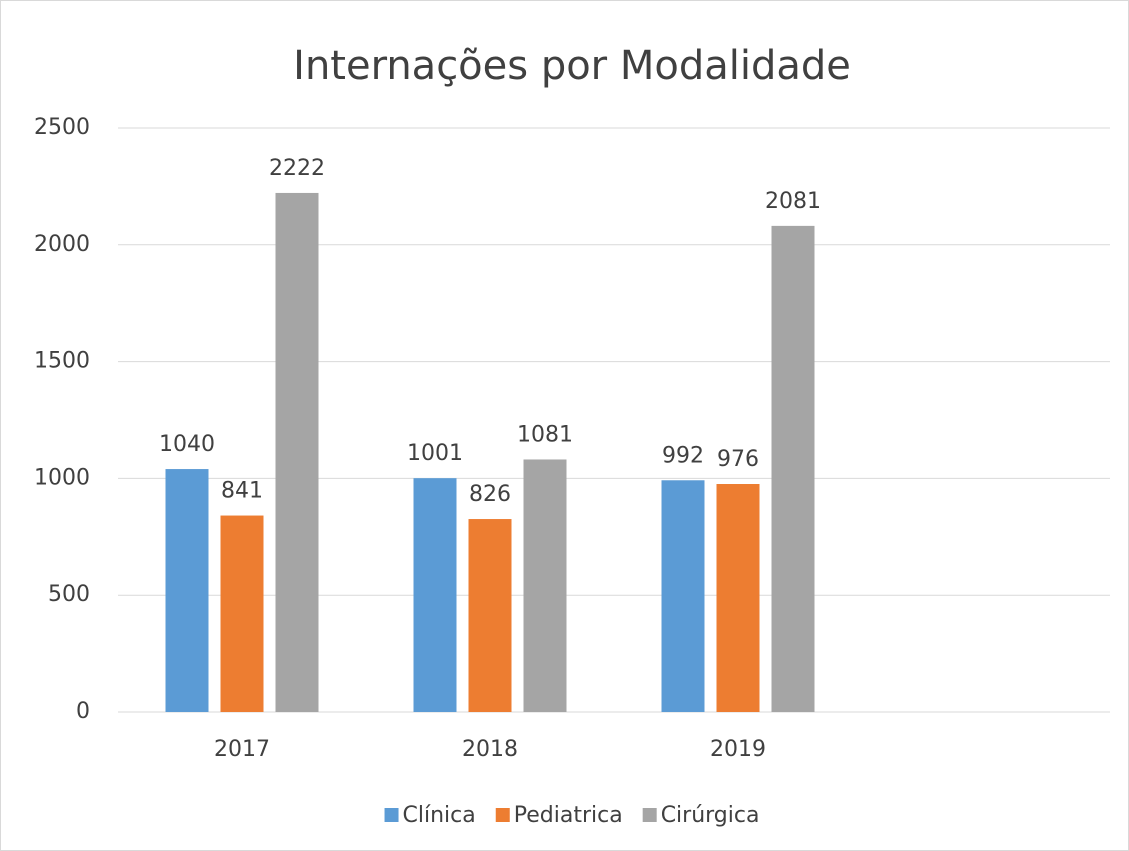  Describe the element at coordinates (683, 455) in the screenshot. I see `data-label: 992` at that location.